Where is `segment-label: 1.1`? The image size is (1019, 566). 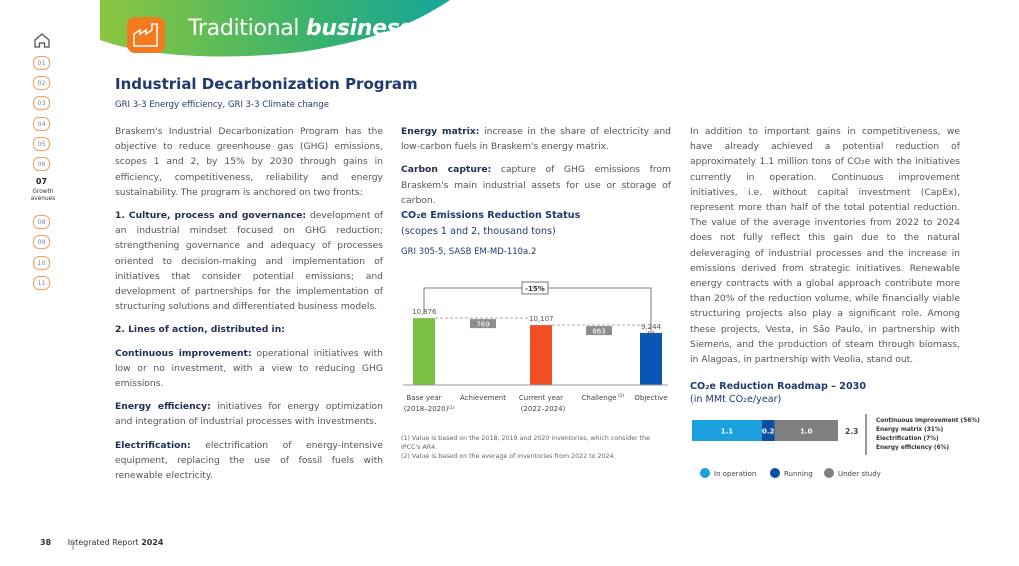 segment-label: 1.1 is located at coordinates (727, 432).